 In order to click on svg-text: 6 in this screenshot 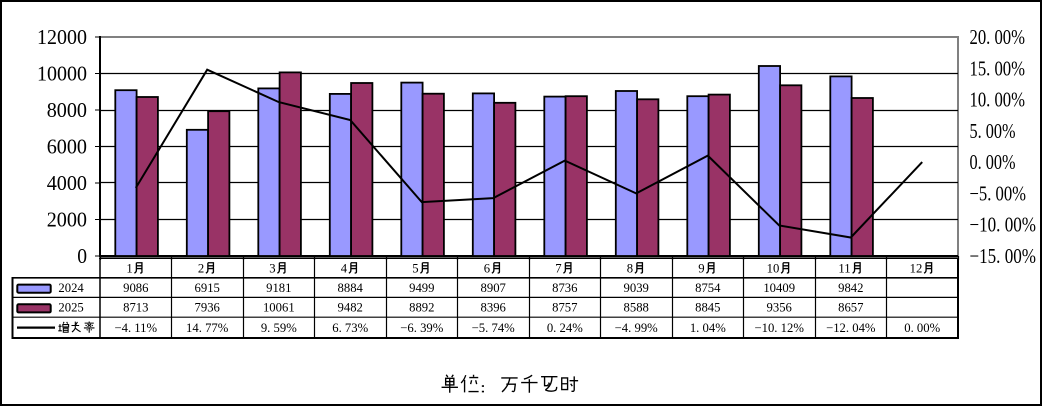, I will do `click(487, 268)`.